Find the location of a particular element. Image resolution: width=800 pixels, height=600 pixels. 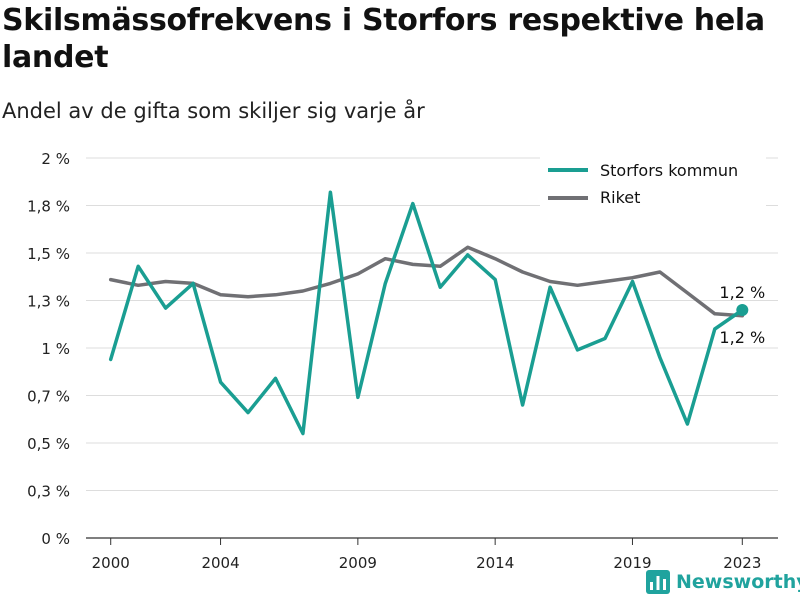

y-tick-label: 1,3 % is located at coordinates (48, 302).